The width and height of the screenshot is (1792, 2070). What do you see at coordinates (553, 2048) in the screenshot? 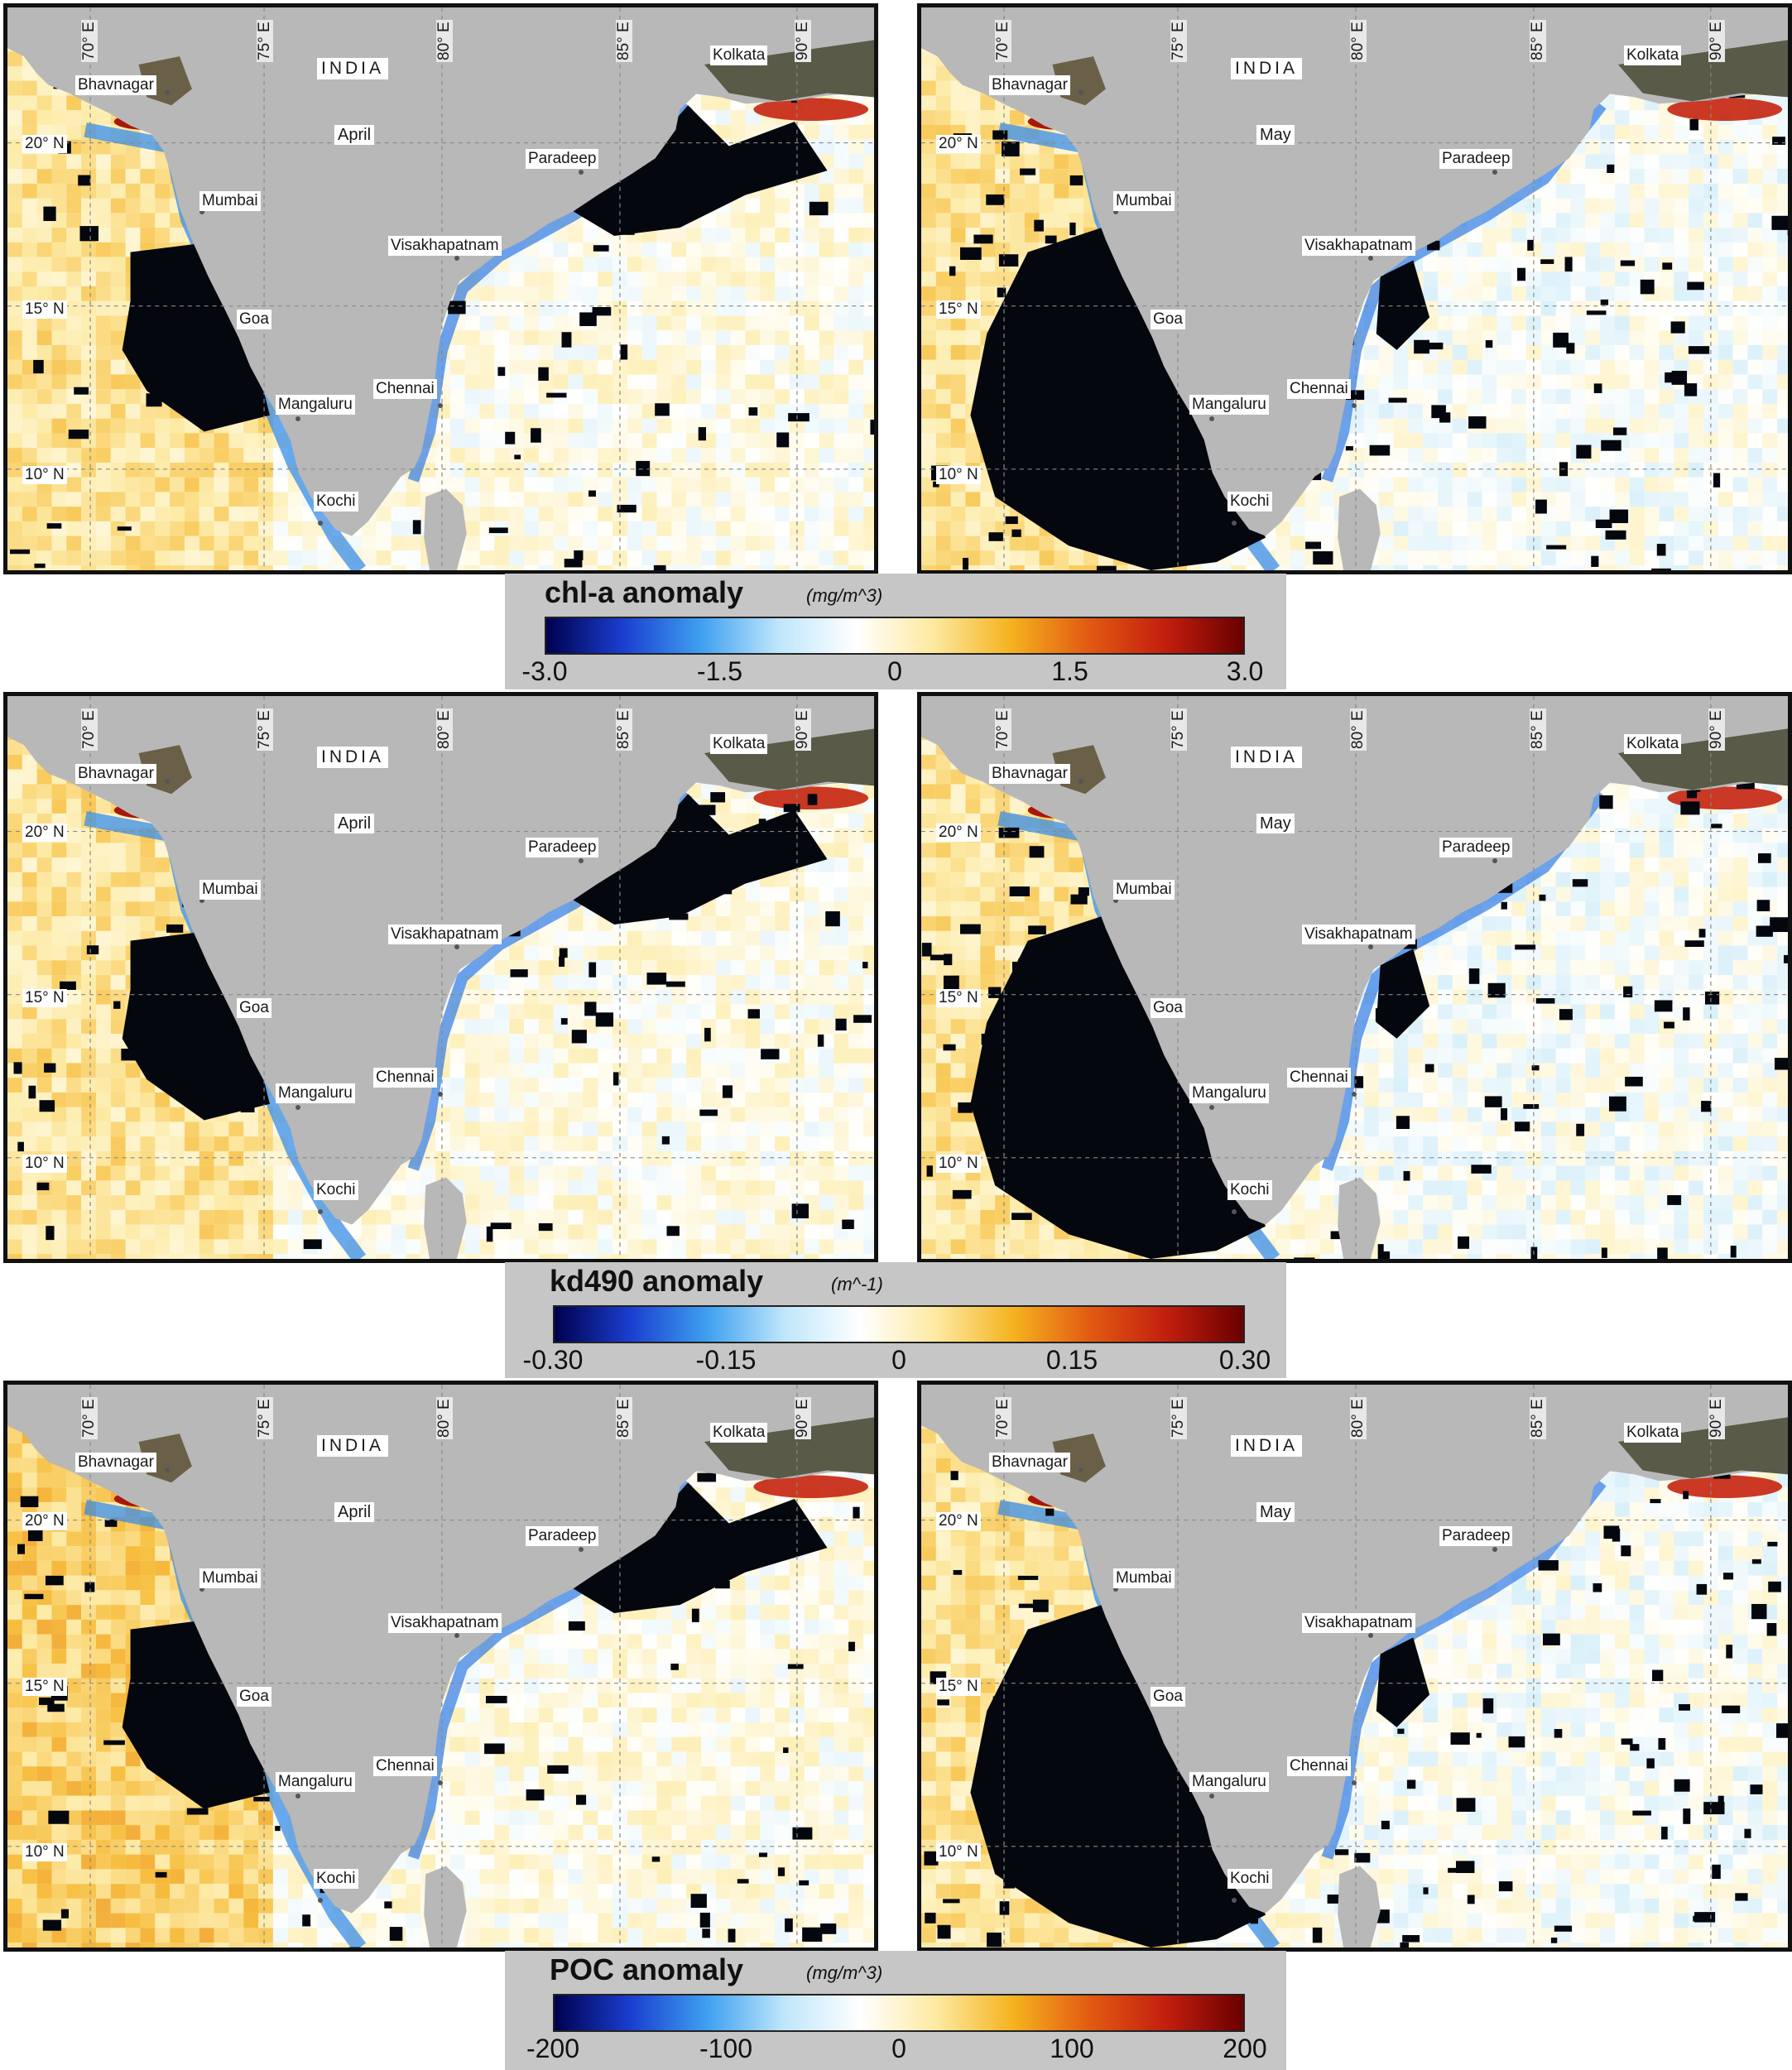
I see `colorbar-tick-label: -200` at bounding box center [553, 2048].